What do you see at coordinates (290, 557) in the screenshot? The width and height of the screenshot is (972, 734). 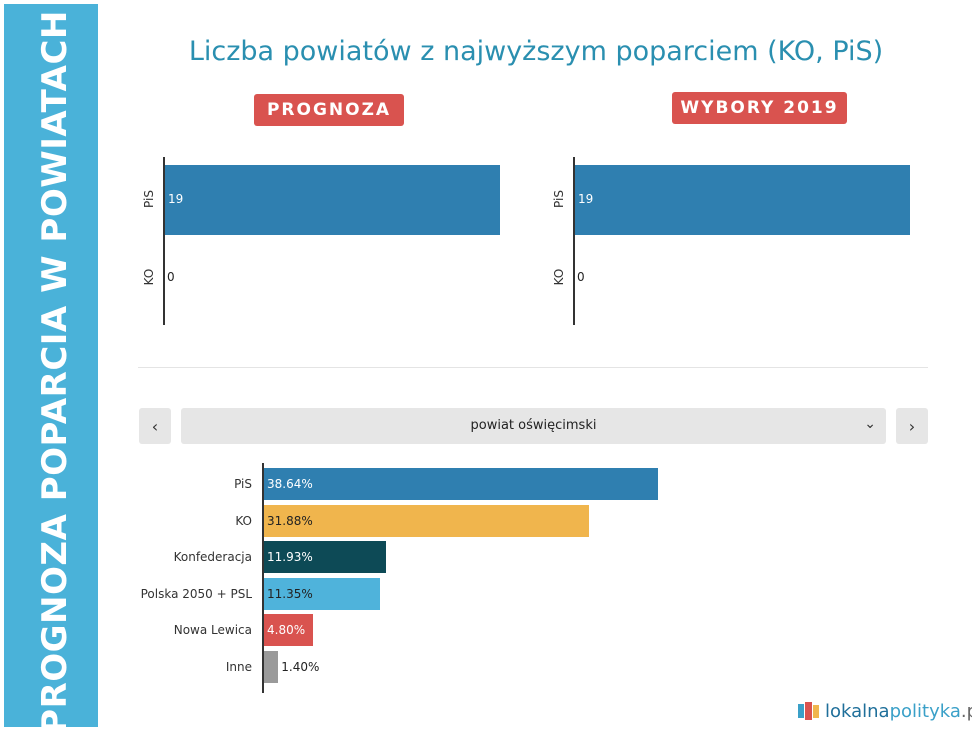 I see `bar-value-label: 11.93%` at bounding box center [290, 557].